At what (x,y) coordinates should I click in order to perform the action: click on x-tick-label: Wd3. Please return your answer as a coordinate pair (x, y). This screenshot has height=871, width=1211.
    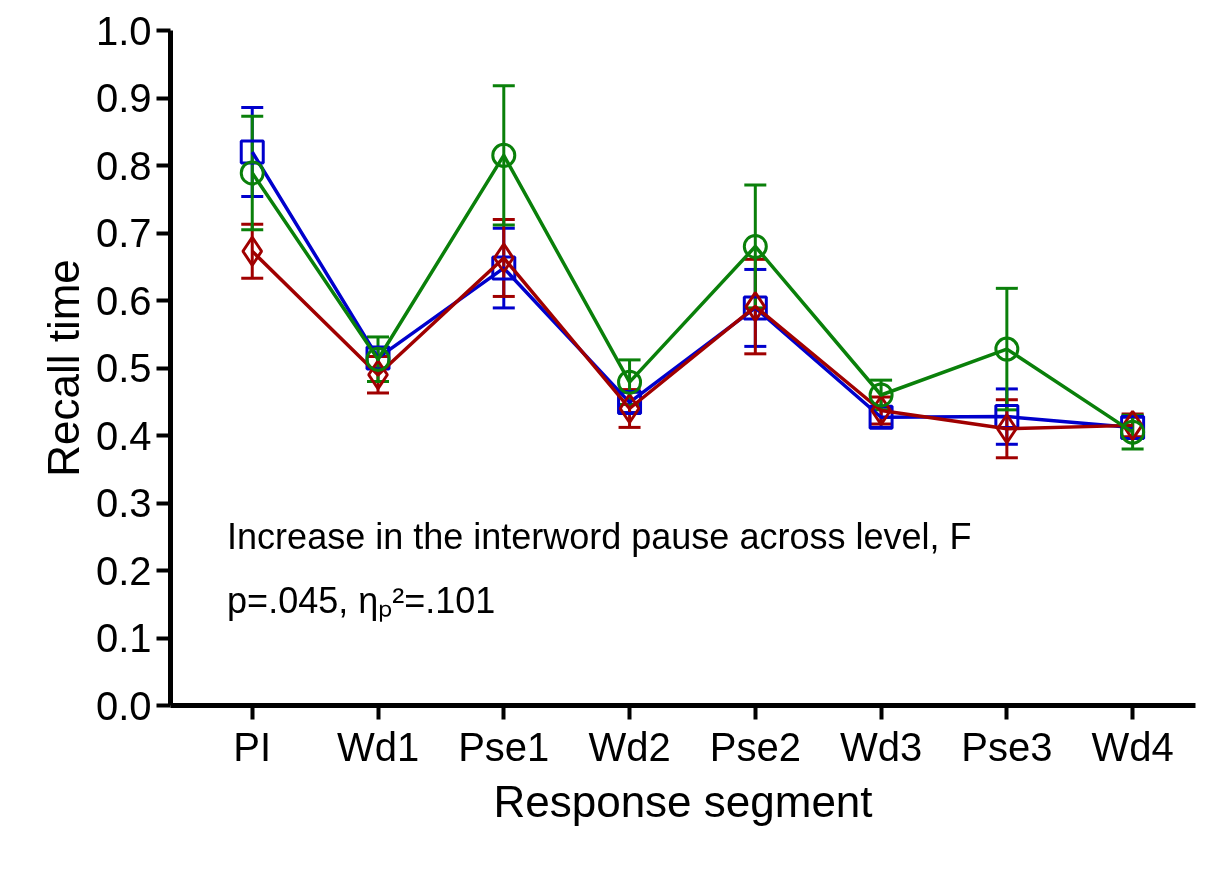
    Looking at the image, I should click on (881, 746).